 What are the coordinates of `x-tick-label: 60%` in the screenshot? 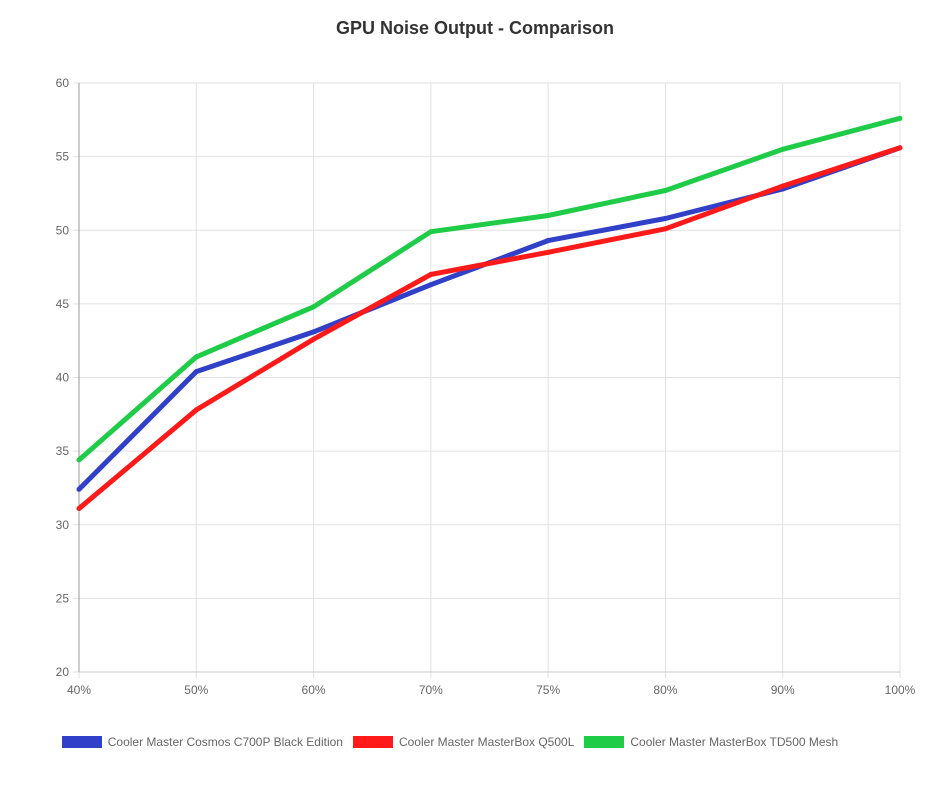 It's located at (314, 690).